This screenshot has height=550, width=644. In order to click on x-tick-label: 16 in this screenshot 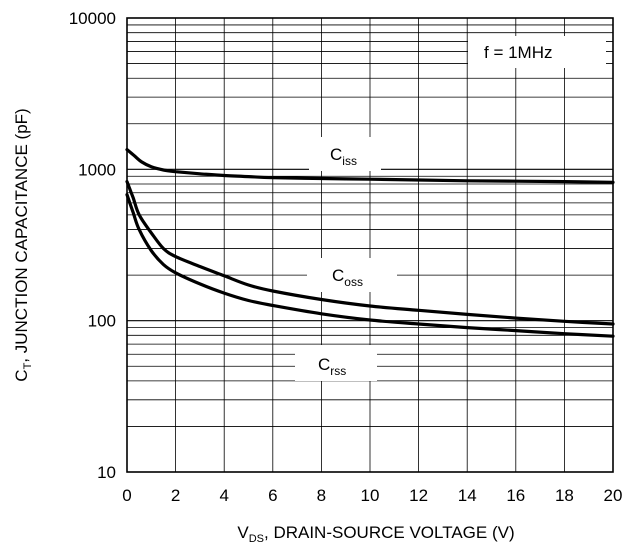, I will do `click(515, 495)`.